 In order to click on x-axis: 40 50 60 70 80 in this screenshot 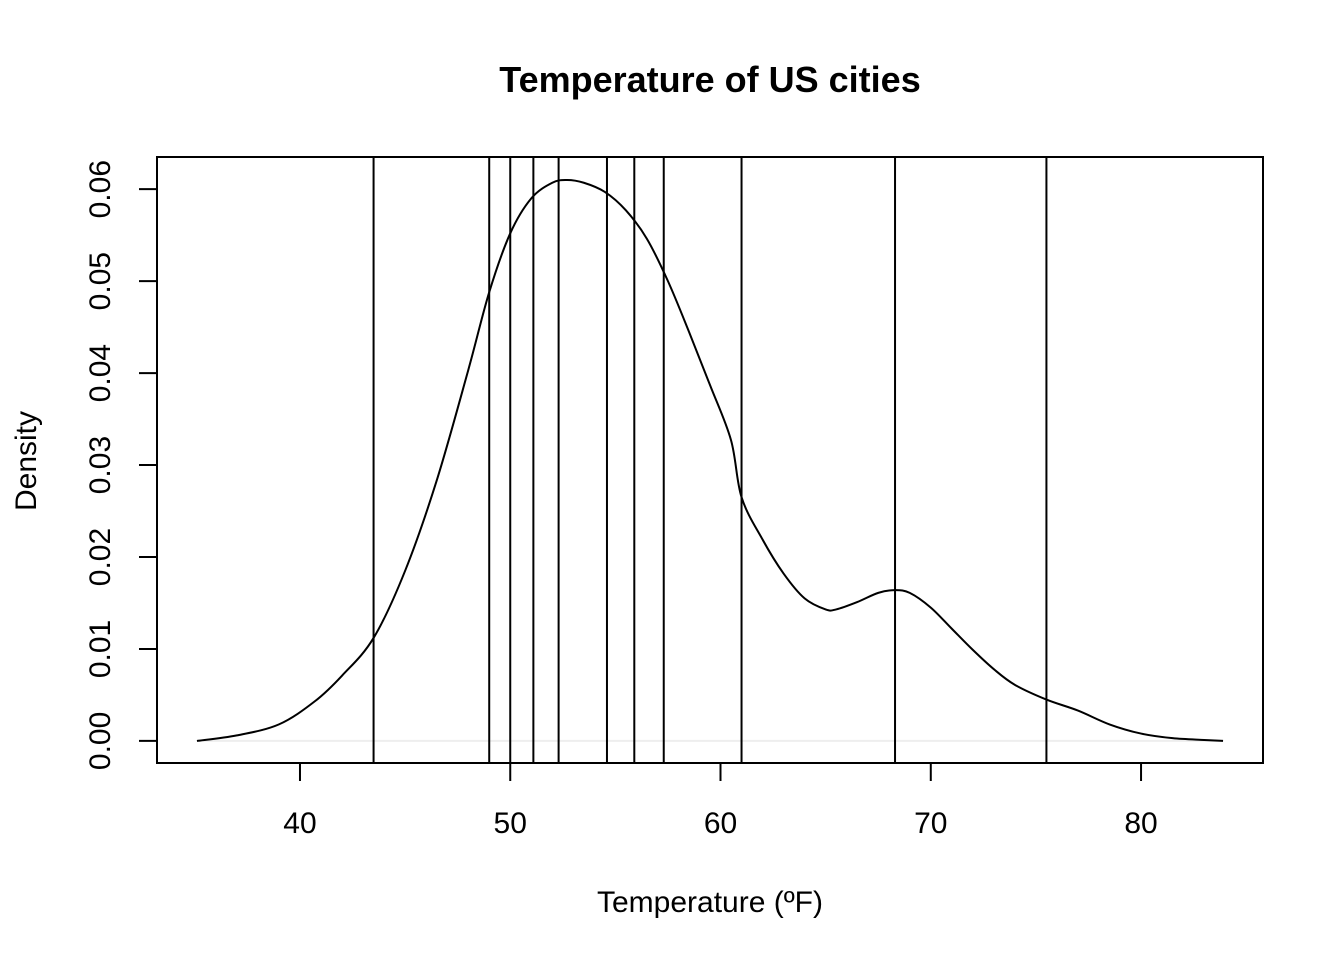, I will do `click(720, 801)`.